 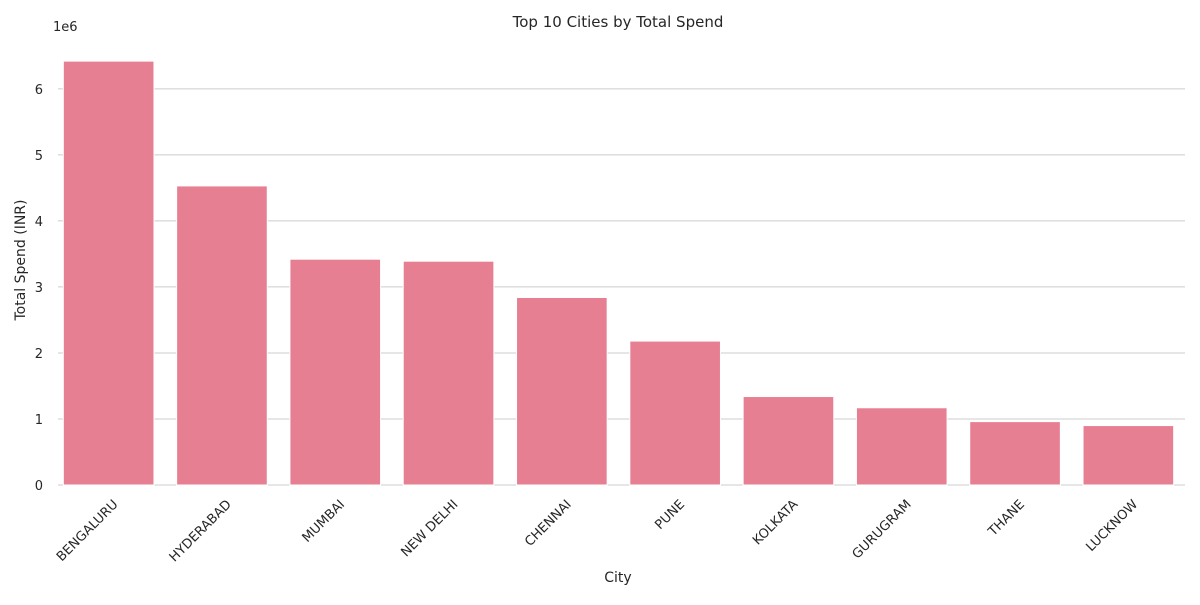 What do you see at coordinates (324, 521) in the screenshot?
I see `x-tick-label: MUMBAI` at bounding box center [324, 521].